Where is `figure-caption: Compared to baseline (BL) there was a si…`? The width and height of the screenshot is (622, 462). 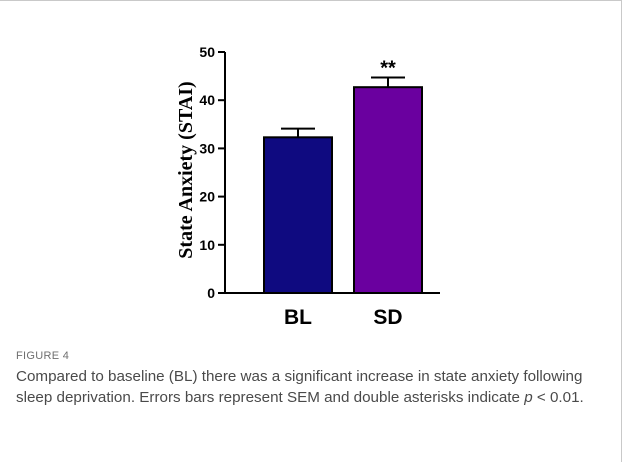
figure-caption: Compared to baseline (BL) there was a si… is located at coordinates (301, 387).